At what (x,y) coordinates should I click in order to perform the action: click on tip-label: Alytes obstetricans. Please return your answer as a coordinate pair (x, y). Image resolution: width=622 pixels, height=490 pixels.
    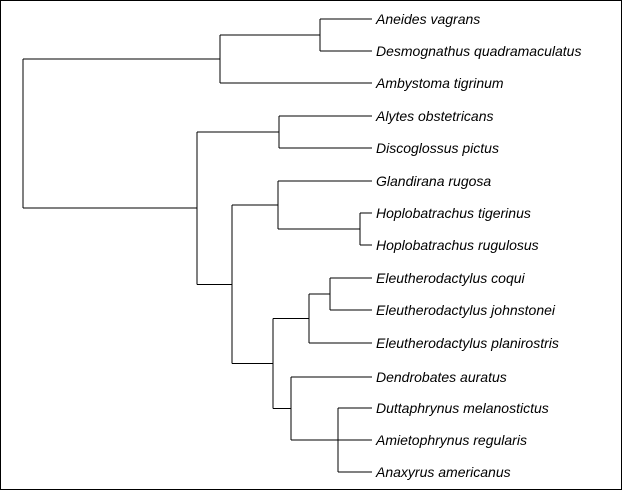
    Looking at the image, I should click on (434, 116).